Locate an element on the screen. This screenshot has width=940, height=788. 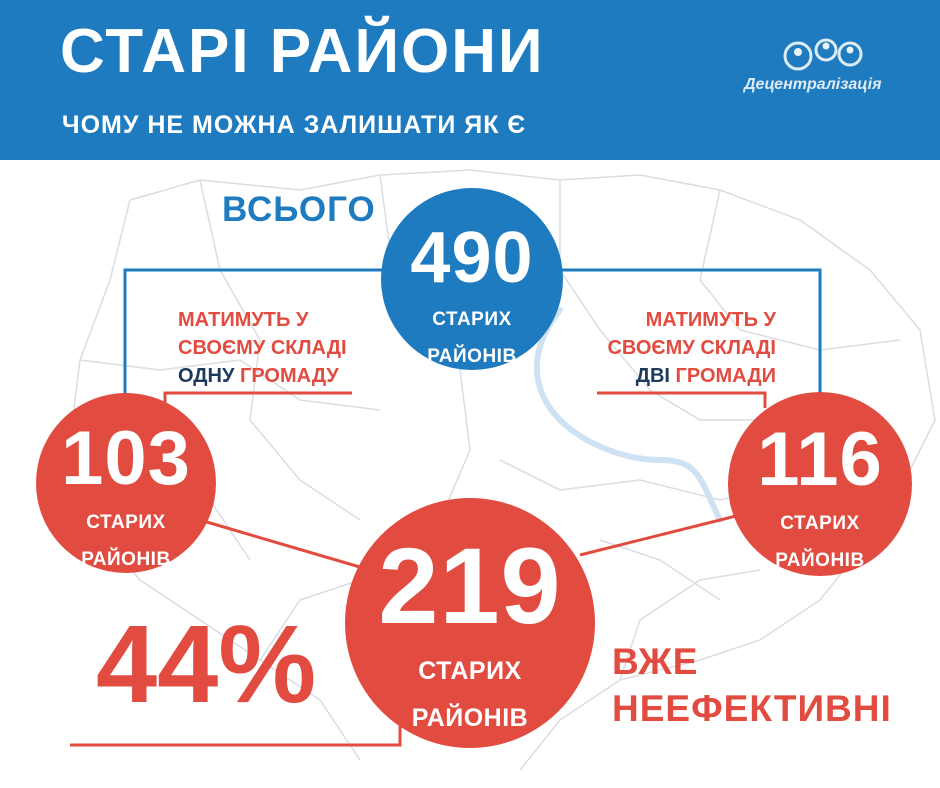
one-community-caption-line1: СТАРИХ is located at coordinates (126, 522).